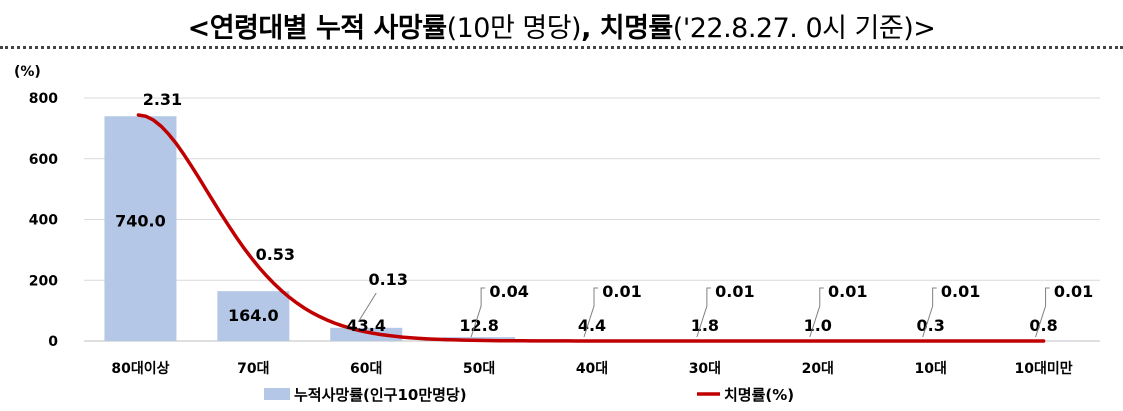 This screenshot has height=411, width=1123. What do you see at coordinates (162, 99) in the screenshot?
I see `rate-value-label: 2.31` at bounding box center [162, 99].